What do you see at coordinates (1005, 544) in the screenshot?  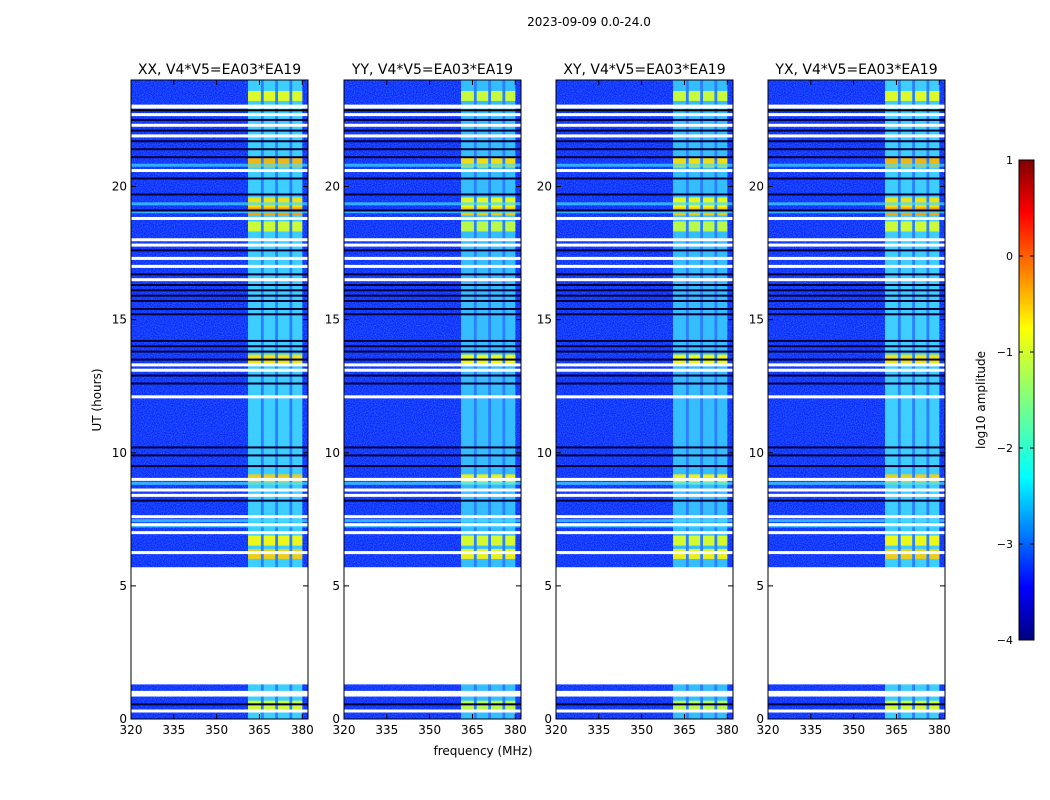 I see `colorbar-tick-label: −3` at bounding box center [1005, 544].